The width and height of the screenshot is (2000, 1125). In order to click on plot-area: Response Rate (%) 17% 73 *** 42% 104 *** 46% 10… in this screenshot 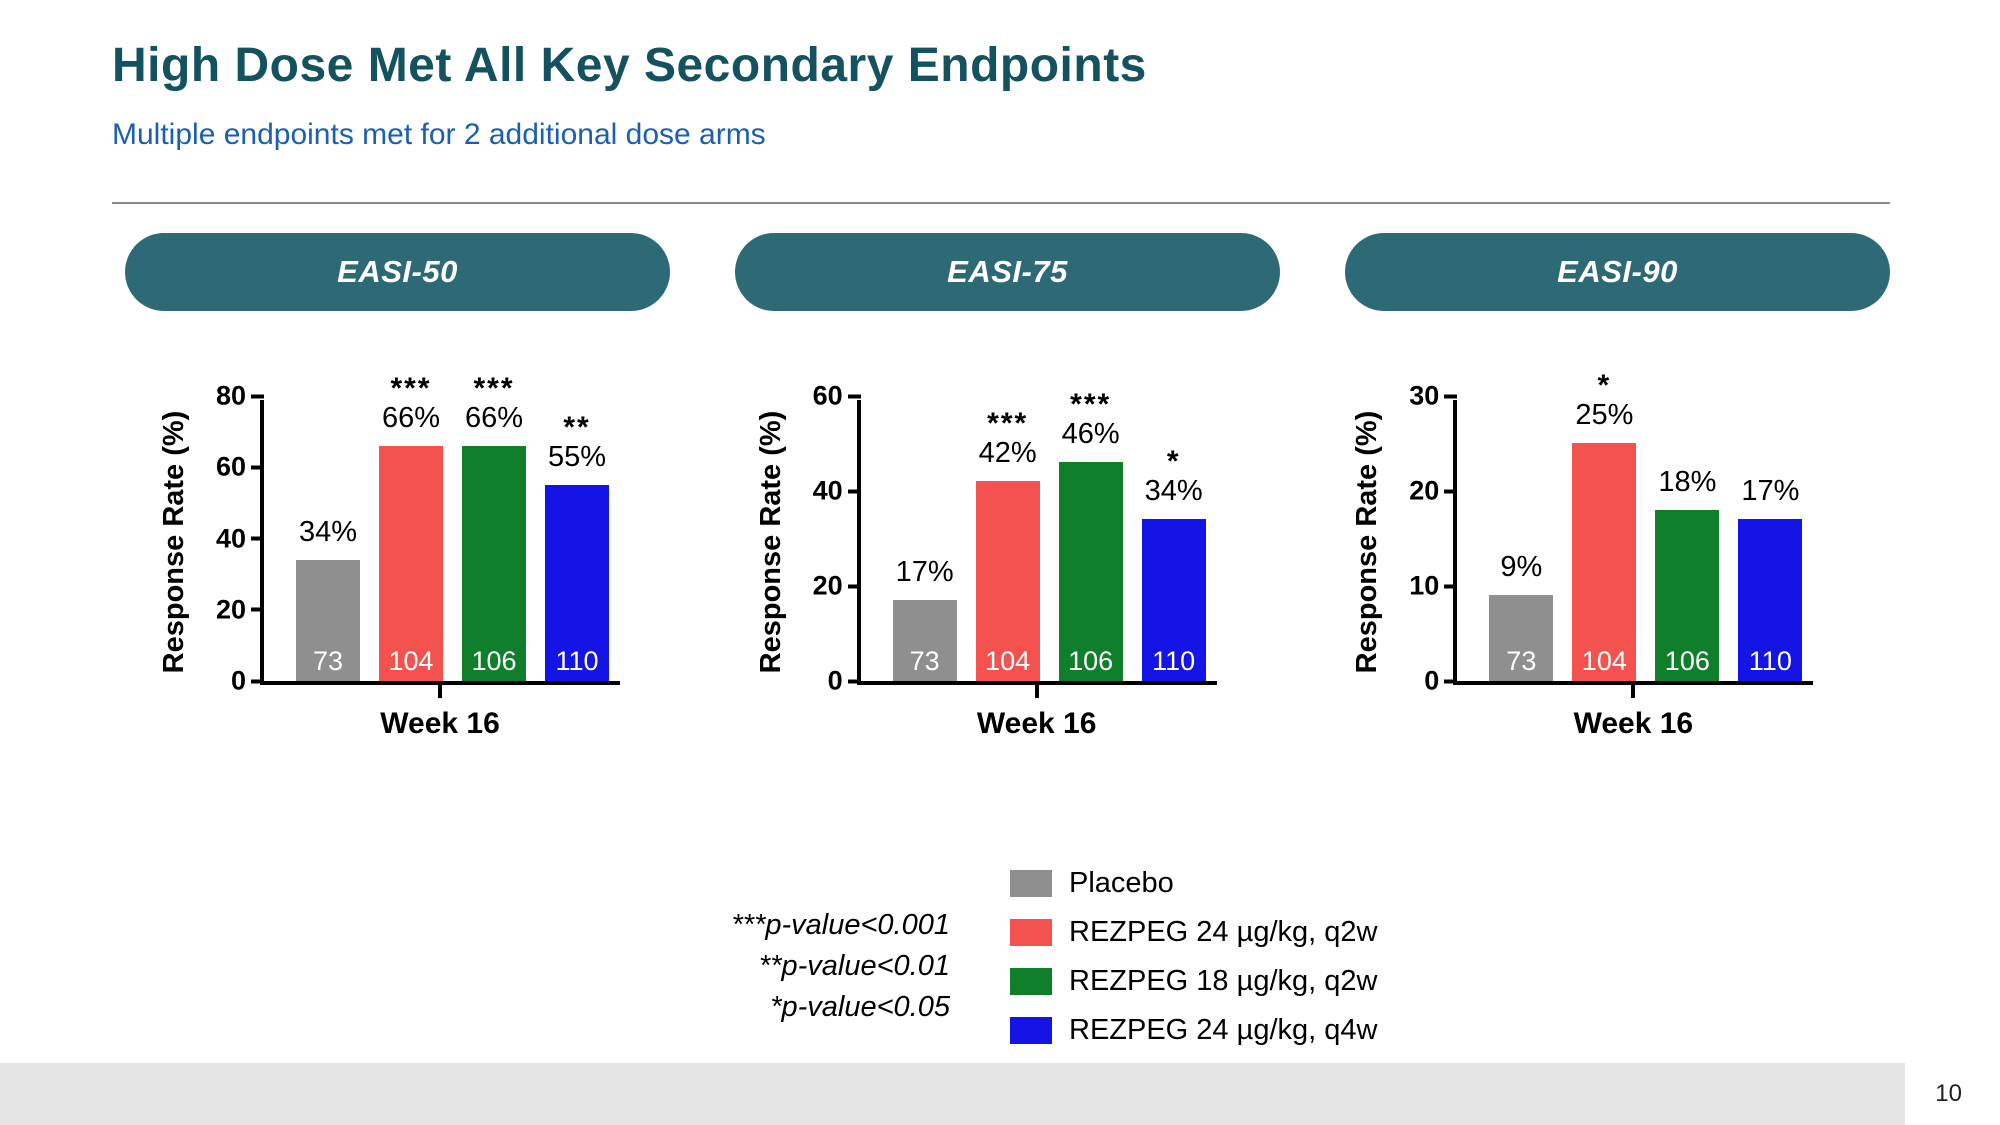, I will do `click(986, 538)`.